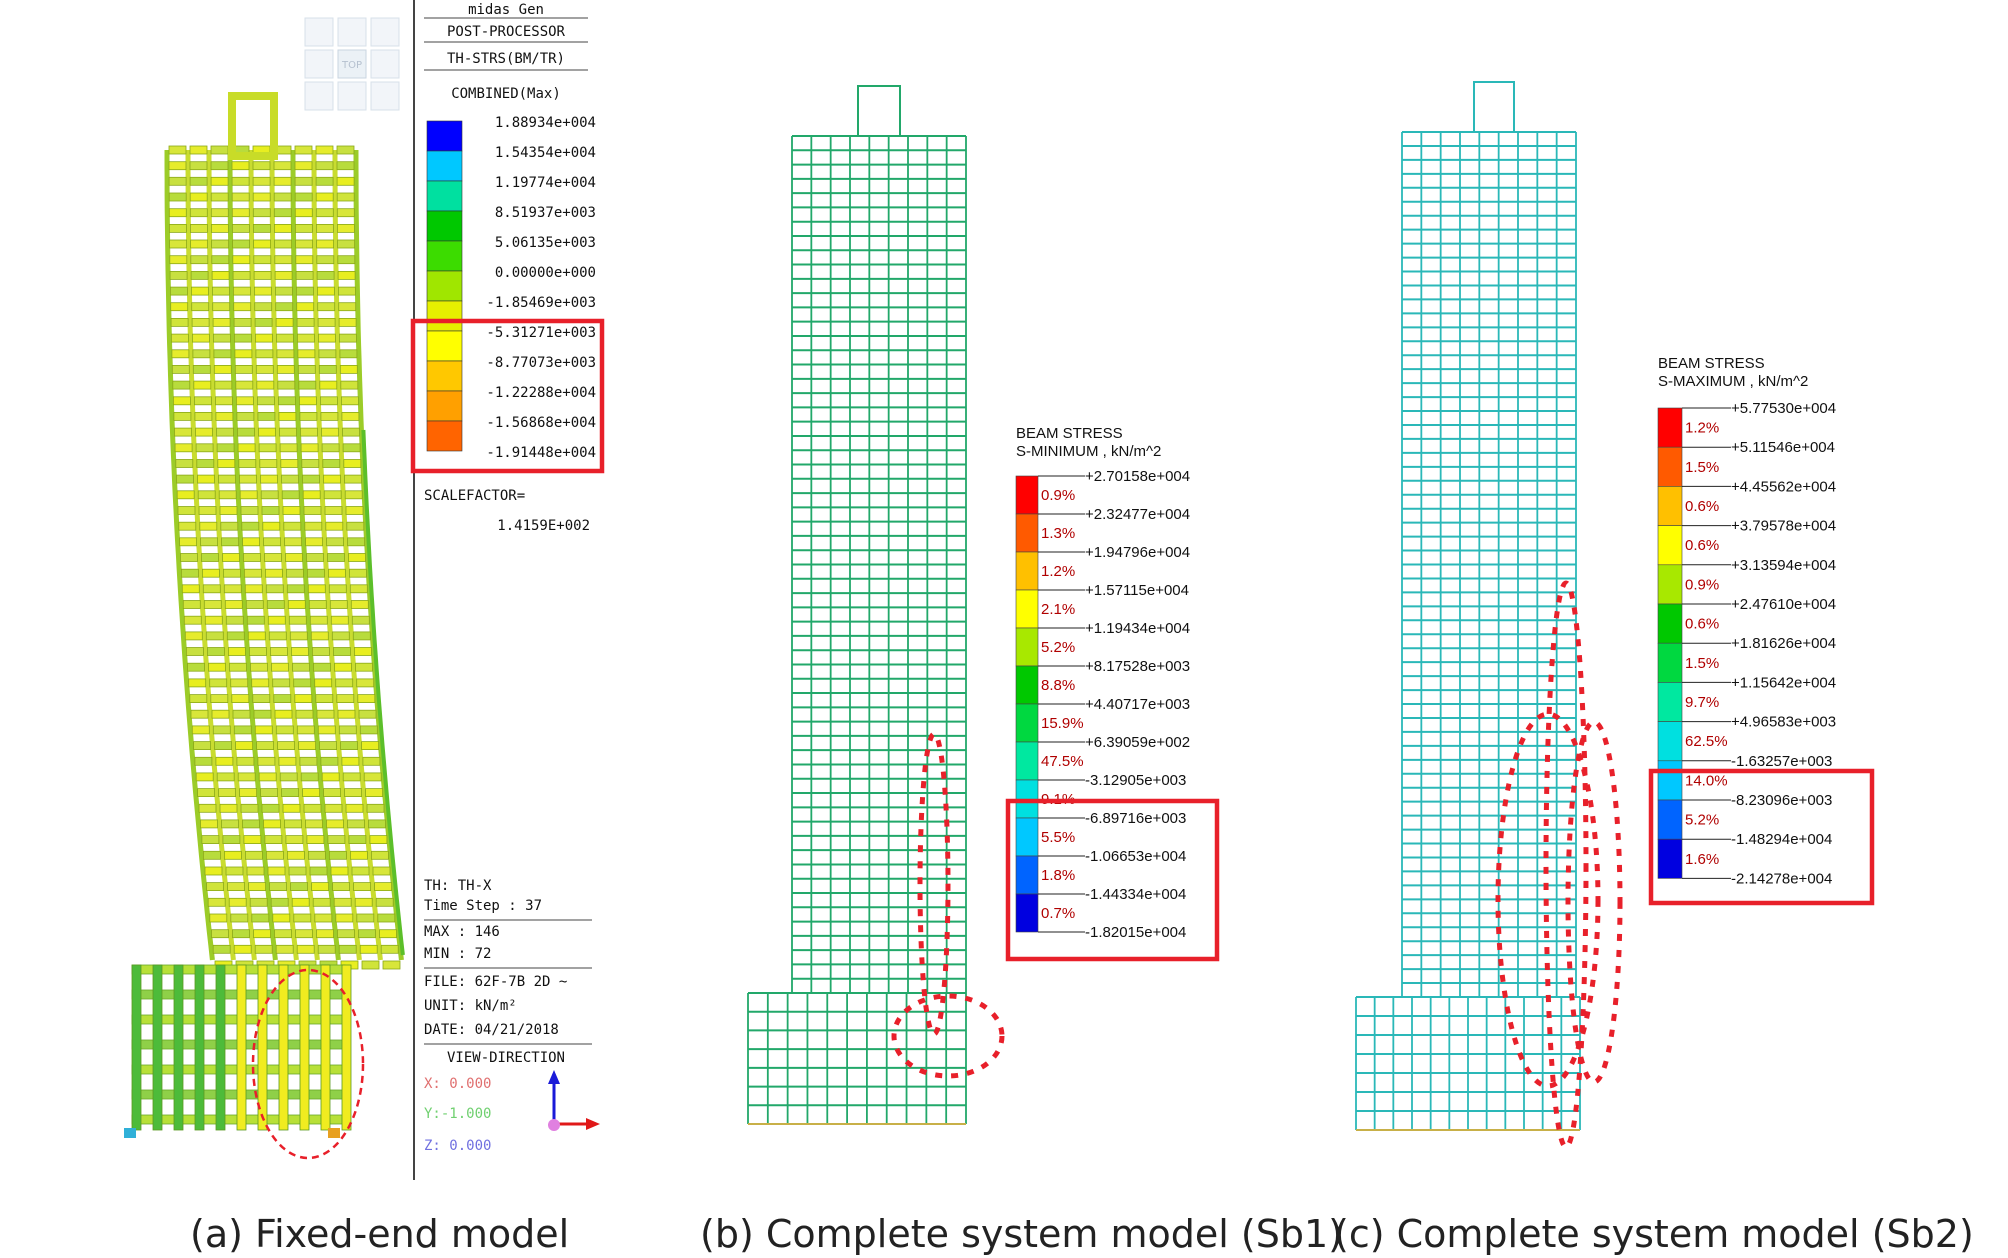 The width and height of the screenshot is (2008, 1258). I want to click on legend-a-band, so click(444, 166).